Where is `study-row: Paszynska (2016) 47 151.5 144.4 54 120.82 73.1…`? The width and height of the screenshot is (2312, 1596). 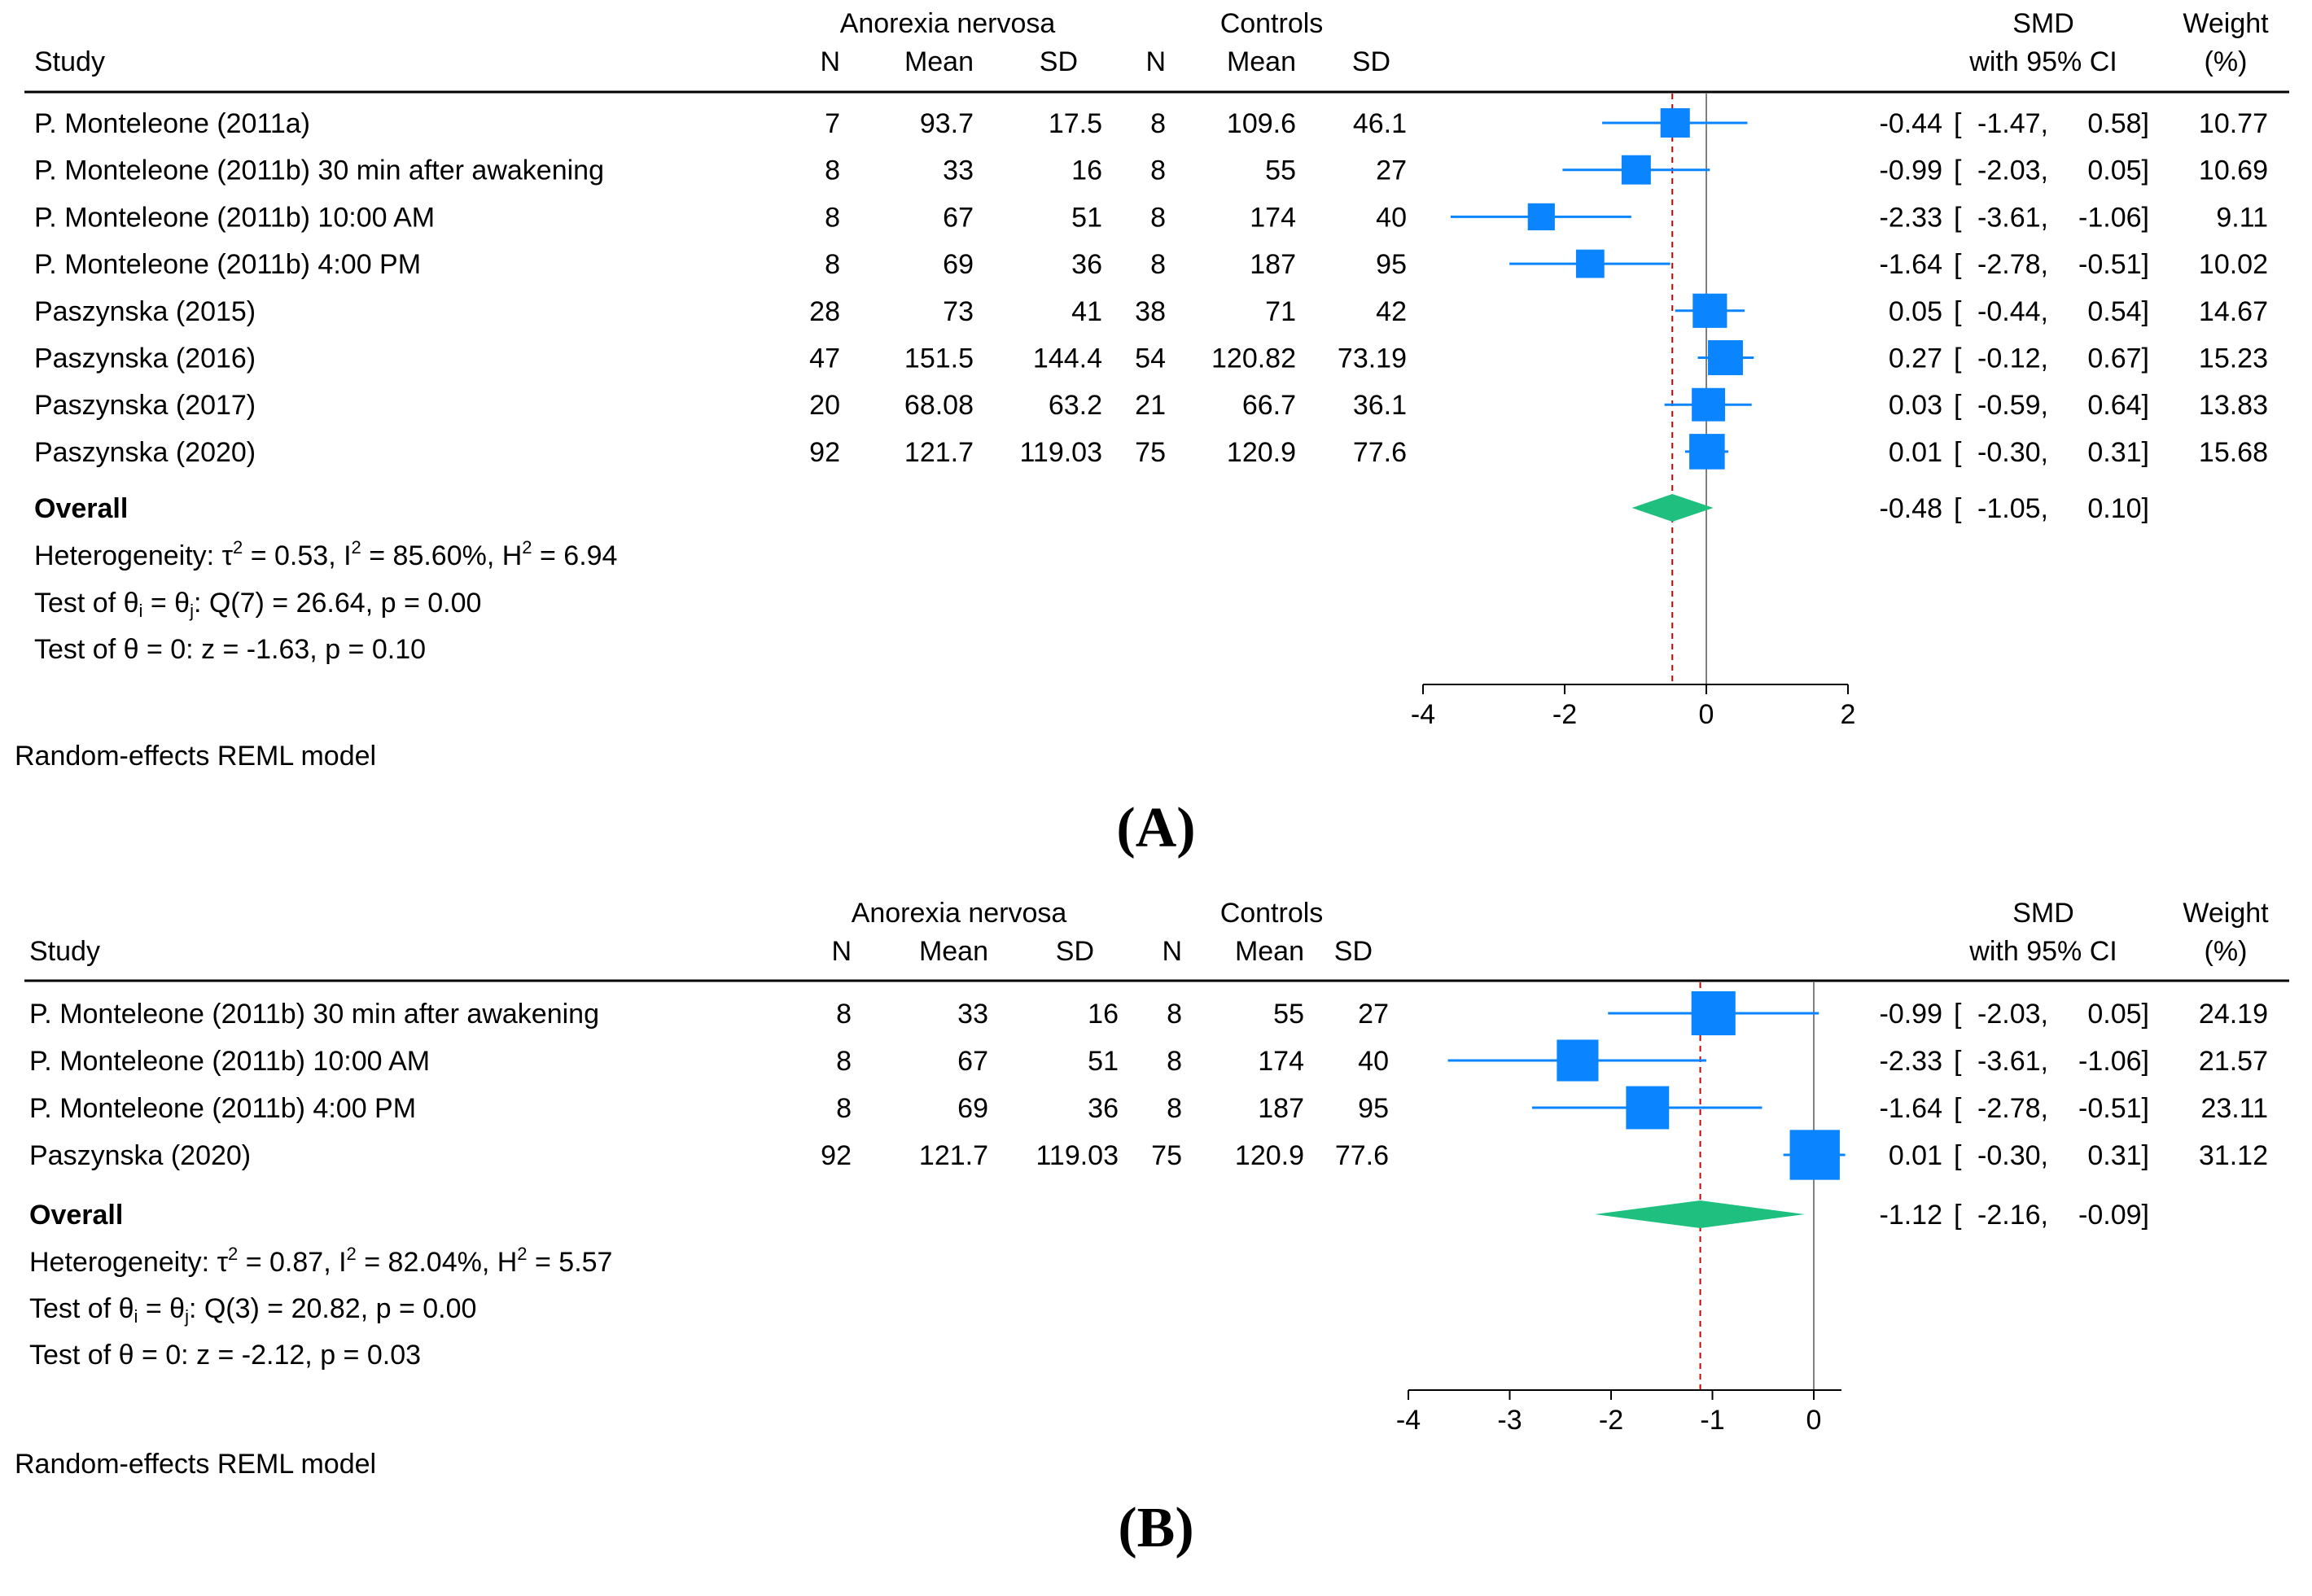
study-row: Paszynska (2016) 47 151.5 144.4 54 120.82 73.1… is located at coordinates (1151, 358).